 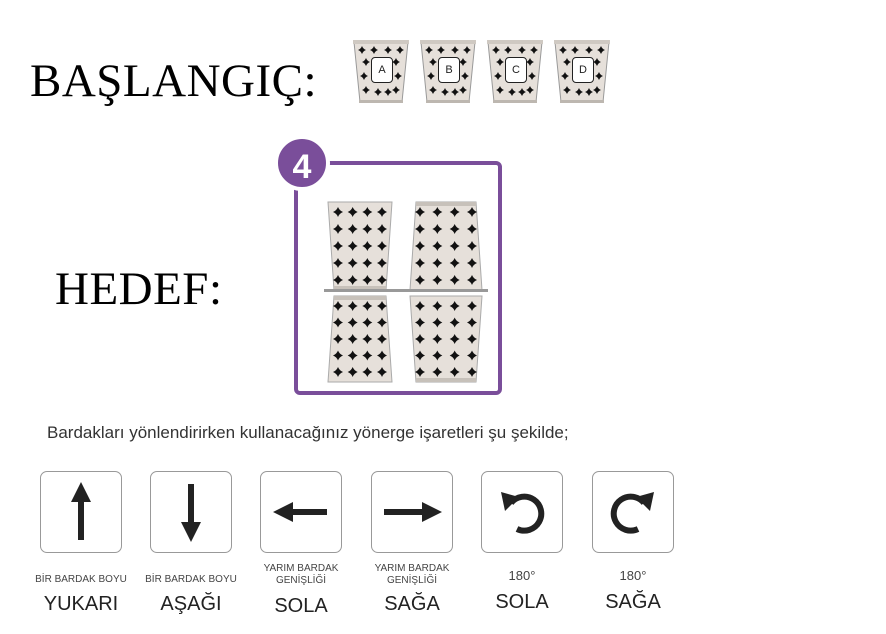 I want to click on target-frame, so click(x=398, y=278).